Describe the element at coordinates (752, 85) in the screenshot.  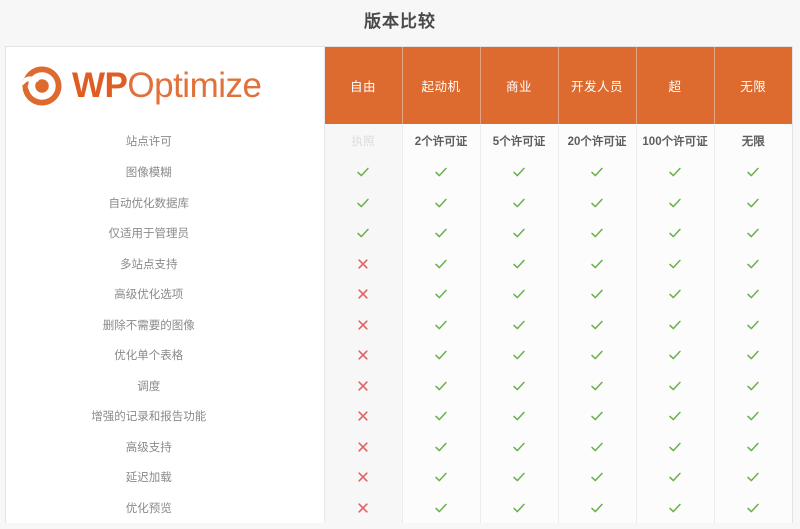
I see `plan-header-unlimited: 无限` at that location.